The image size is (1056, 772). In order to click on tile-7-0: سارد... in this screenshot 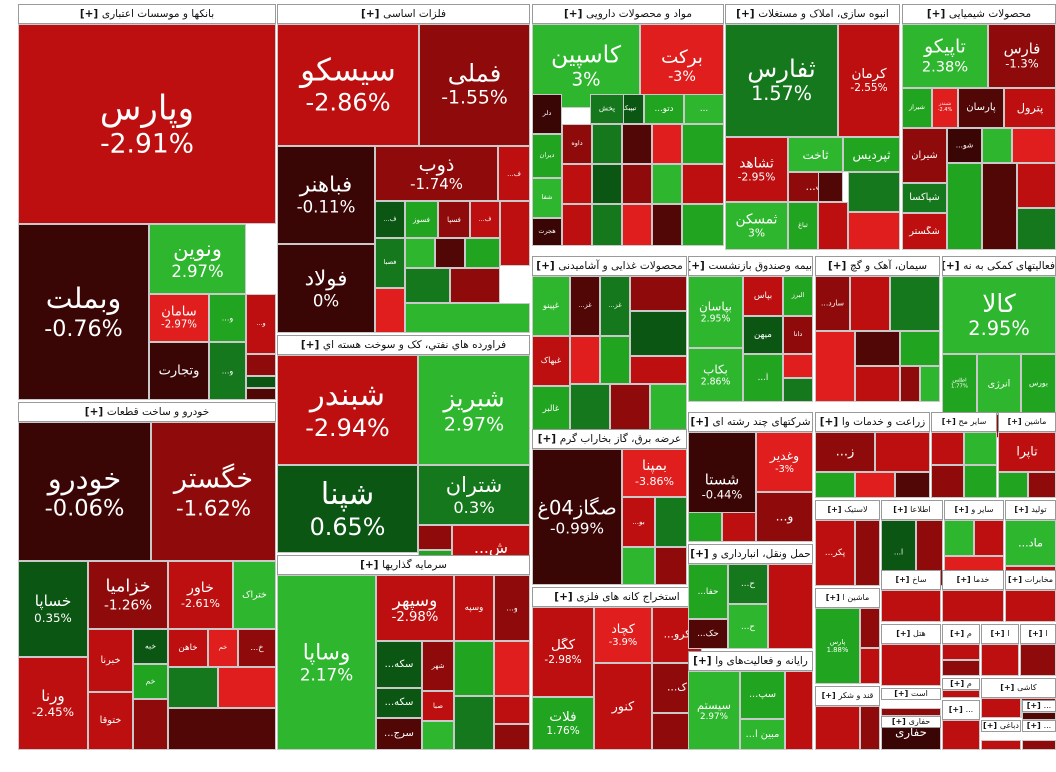, I will do `click(832, 303)`.